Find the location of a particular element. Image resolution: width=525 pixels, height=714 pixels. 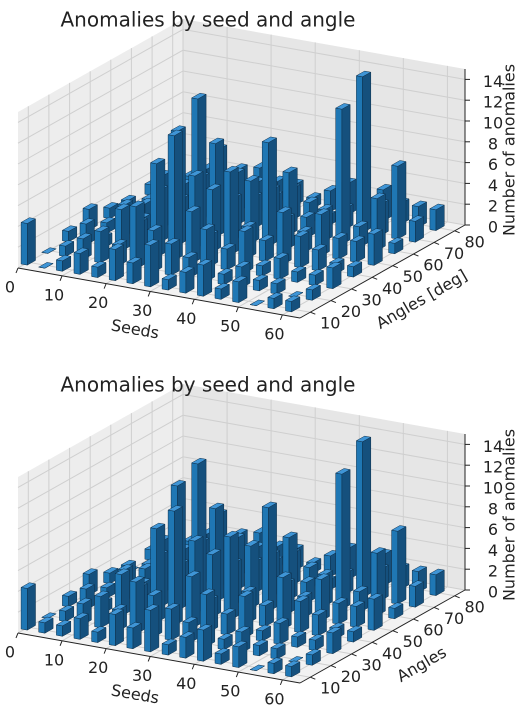

z-tick-label: 12 is located at coordinates (493, 467).